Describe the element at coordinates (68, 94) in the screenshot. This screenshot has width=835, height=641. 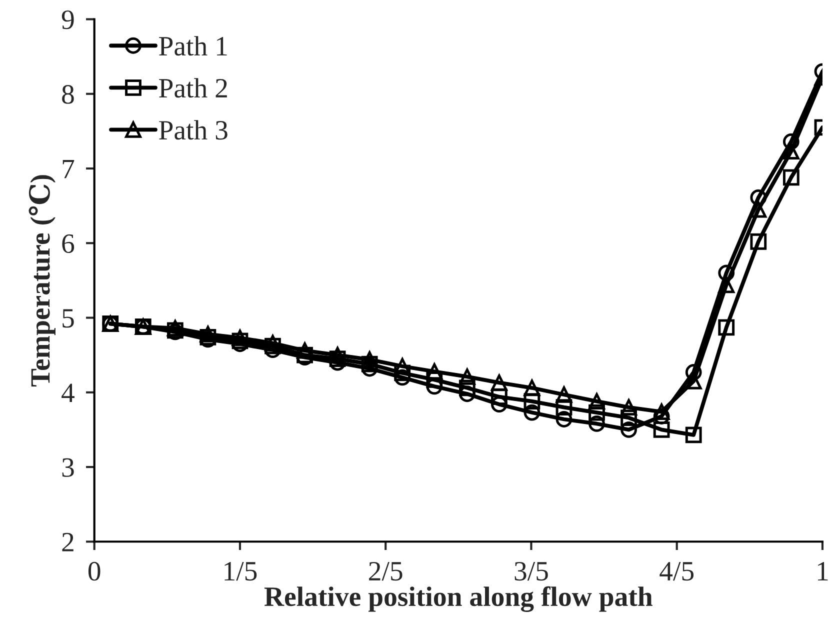
I see `y-tick-label: 8` at that location.